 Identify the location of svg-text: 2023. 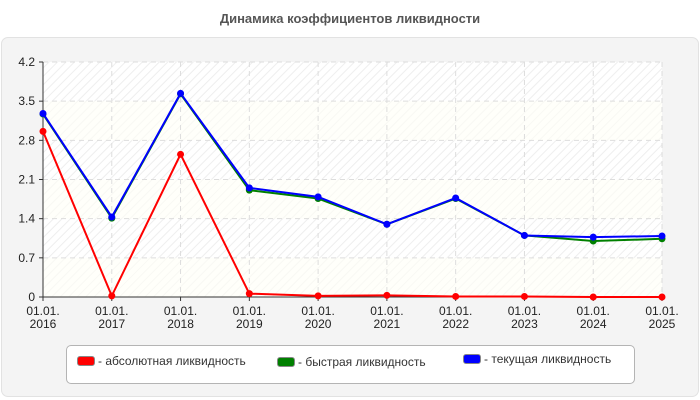
(524, 324).